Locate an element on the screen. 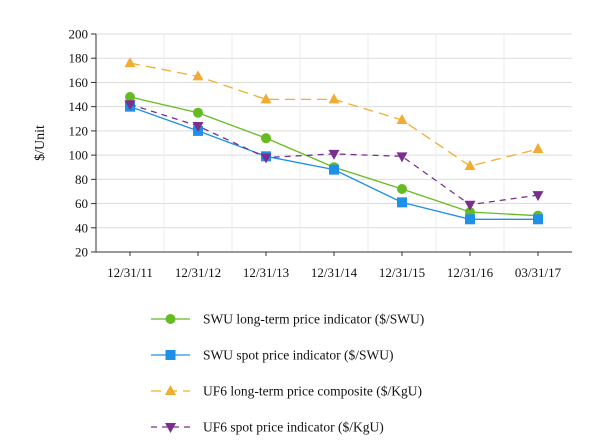 The height and width of the screenshot is (448, 605). legend-item: SWU spot price indicator ($/SWU) is located at coordinates (272, 355).